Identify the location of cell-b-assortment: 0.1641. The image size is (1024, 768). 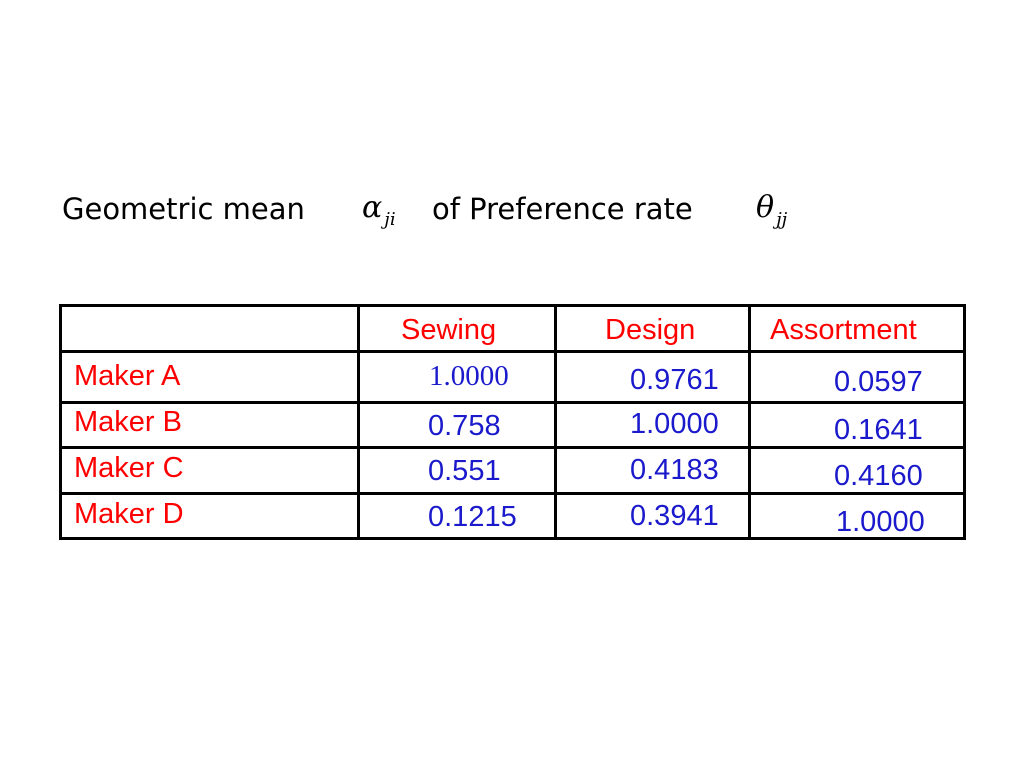
(878, 430).